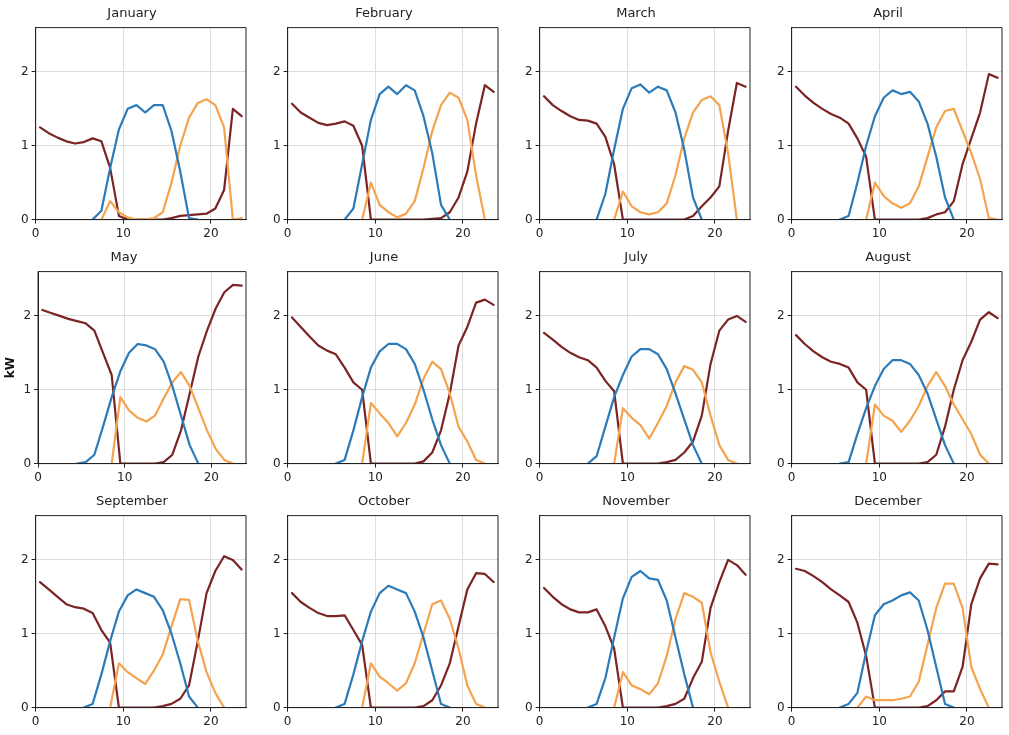 This screenshot has height=735, width=1009. Describe the element at coordinates (384, 501) in the screenshot. I see `chart-title: October` at that location.